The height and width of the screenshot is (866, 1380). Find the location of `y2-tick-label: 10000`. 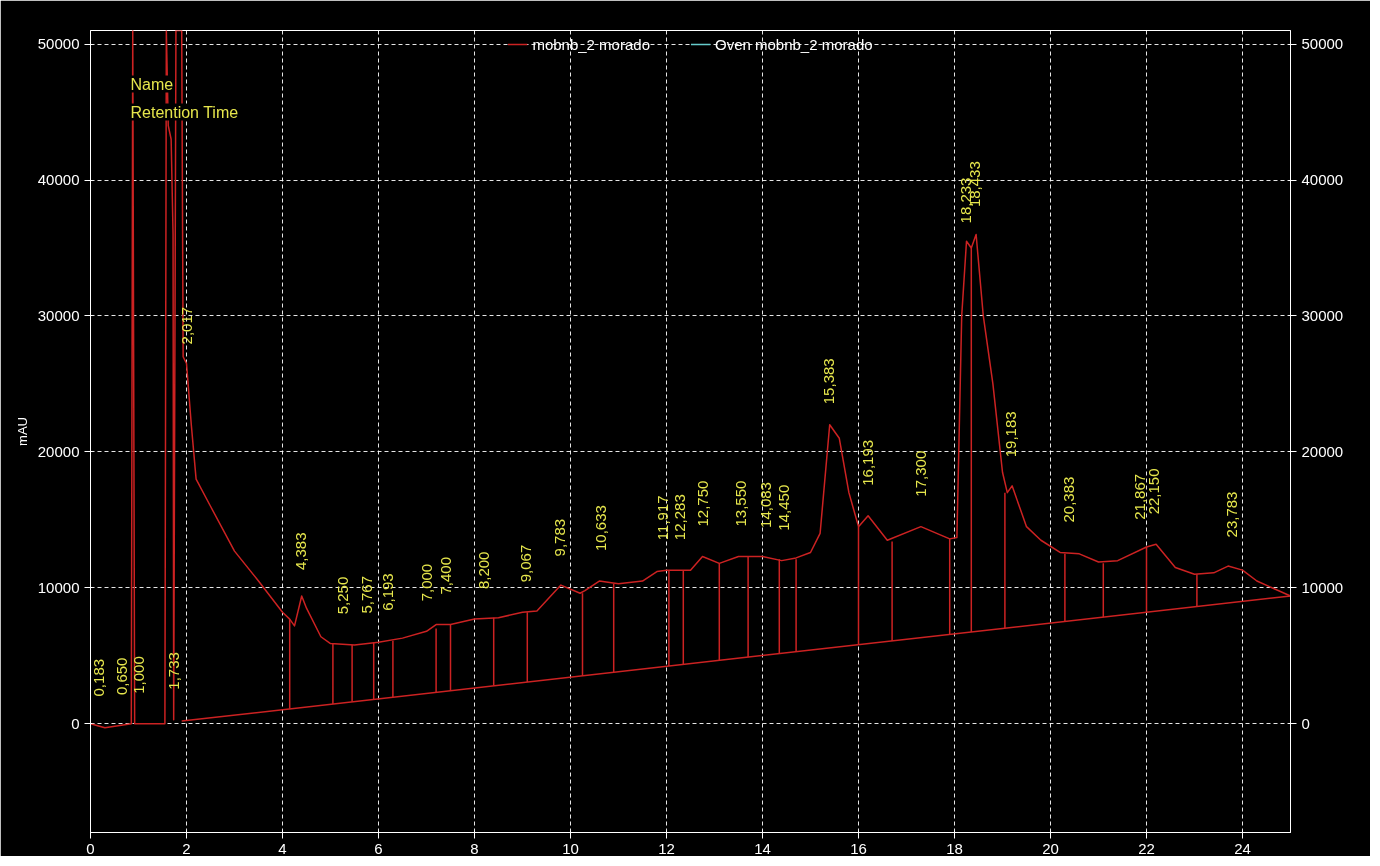

y2-tick-label: 10000 is located at coordinates (1322, 587).